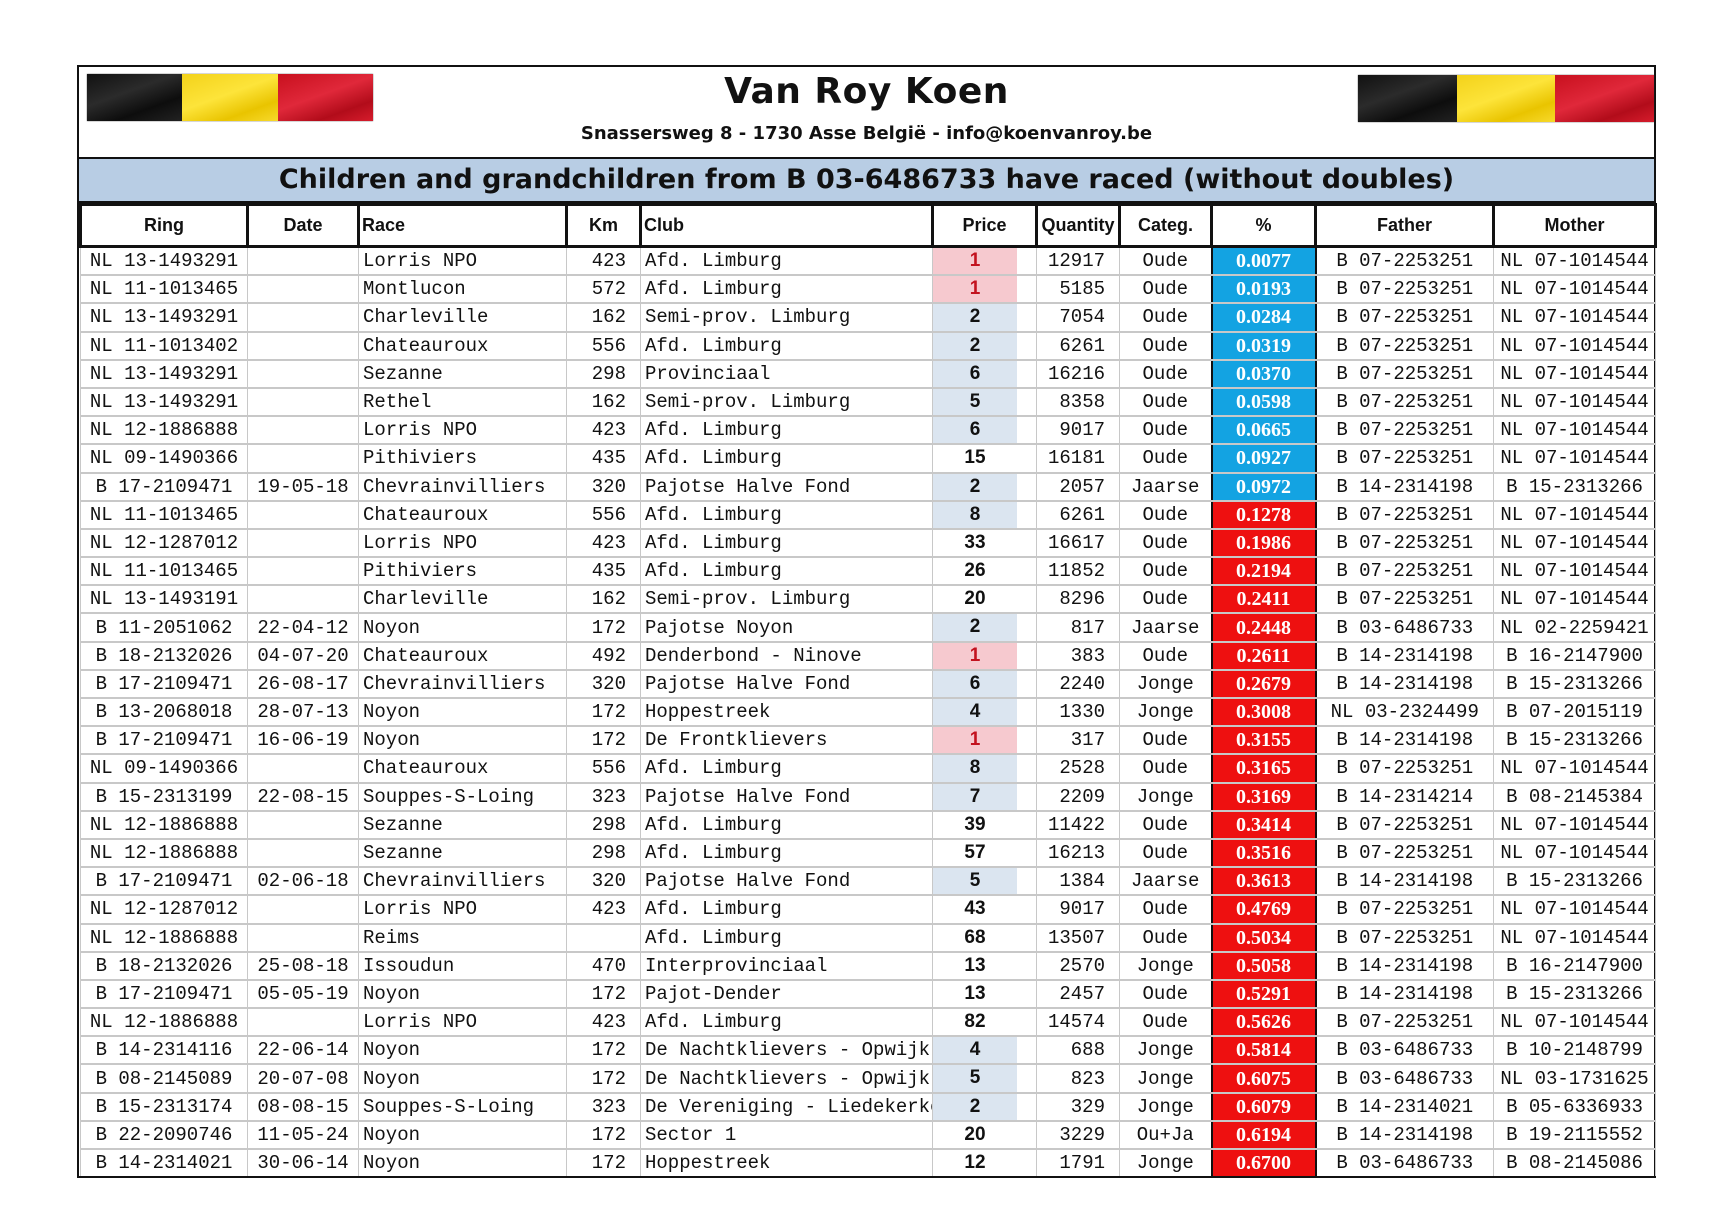 Image resolution: width=1720 pixels, height=1216 pixels. I want to click on page-title: Van Roy Koen, so click(866, 91).